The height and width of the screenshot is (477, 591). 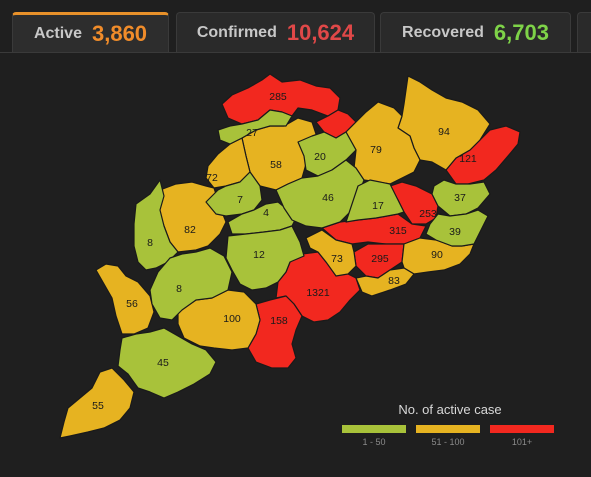 What do you see at coordinates (259, 255) in the screenshot?
I see `label-12: 12` at bounding box center [259, 255].